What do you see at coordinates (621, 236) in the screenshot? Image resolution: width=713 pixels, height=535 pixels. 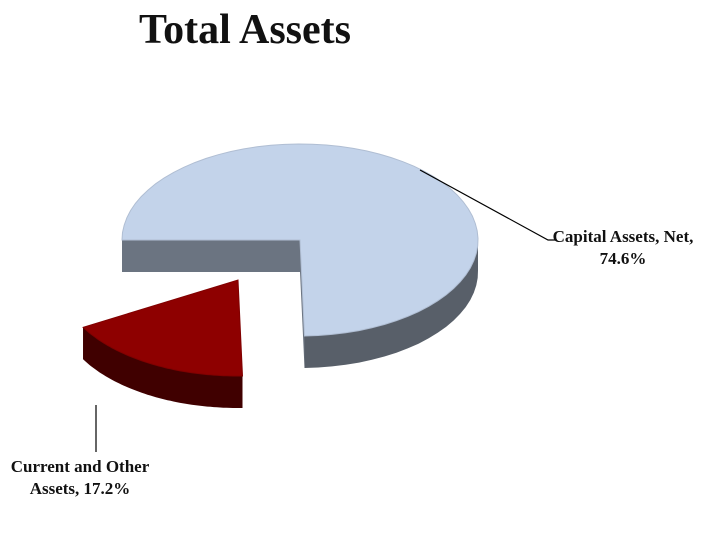 I see `category: Capital Assets, Net` at bounding box center [621, 236].